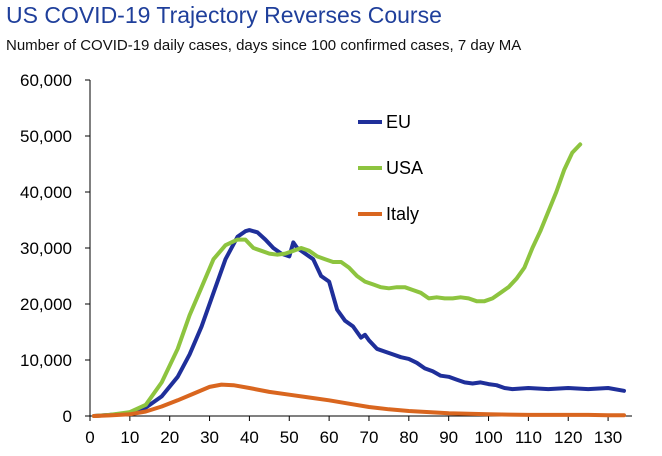 The height and width of the screenshot is (456, 662). What do you see at coordinates (169, 437) in the screenshot?
I see `x-tick-label: 20` at bounding box center [169, 437].